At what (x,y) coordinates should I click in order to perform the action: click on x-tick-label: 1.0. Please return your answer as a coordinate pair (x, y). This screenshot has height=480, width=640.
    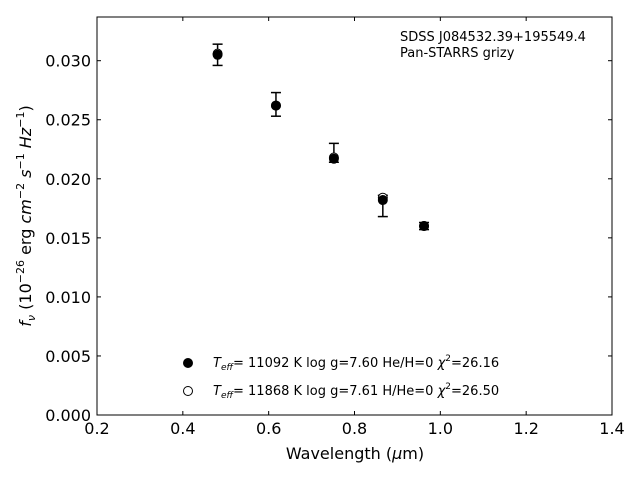
    Looking at the image, I should click on (440, 428).